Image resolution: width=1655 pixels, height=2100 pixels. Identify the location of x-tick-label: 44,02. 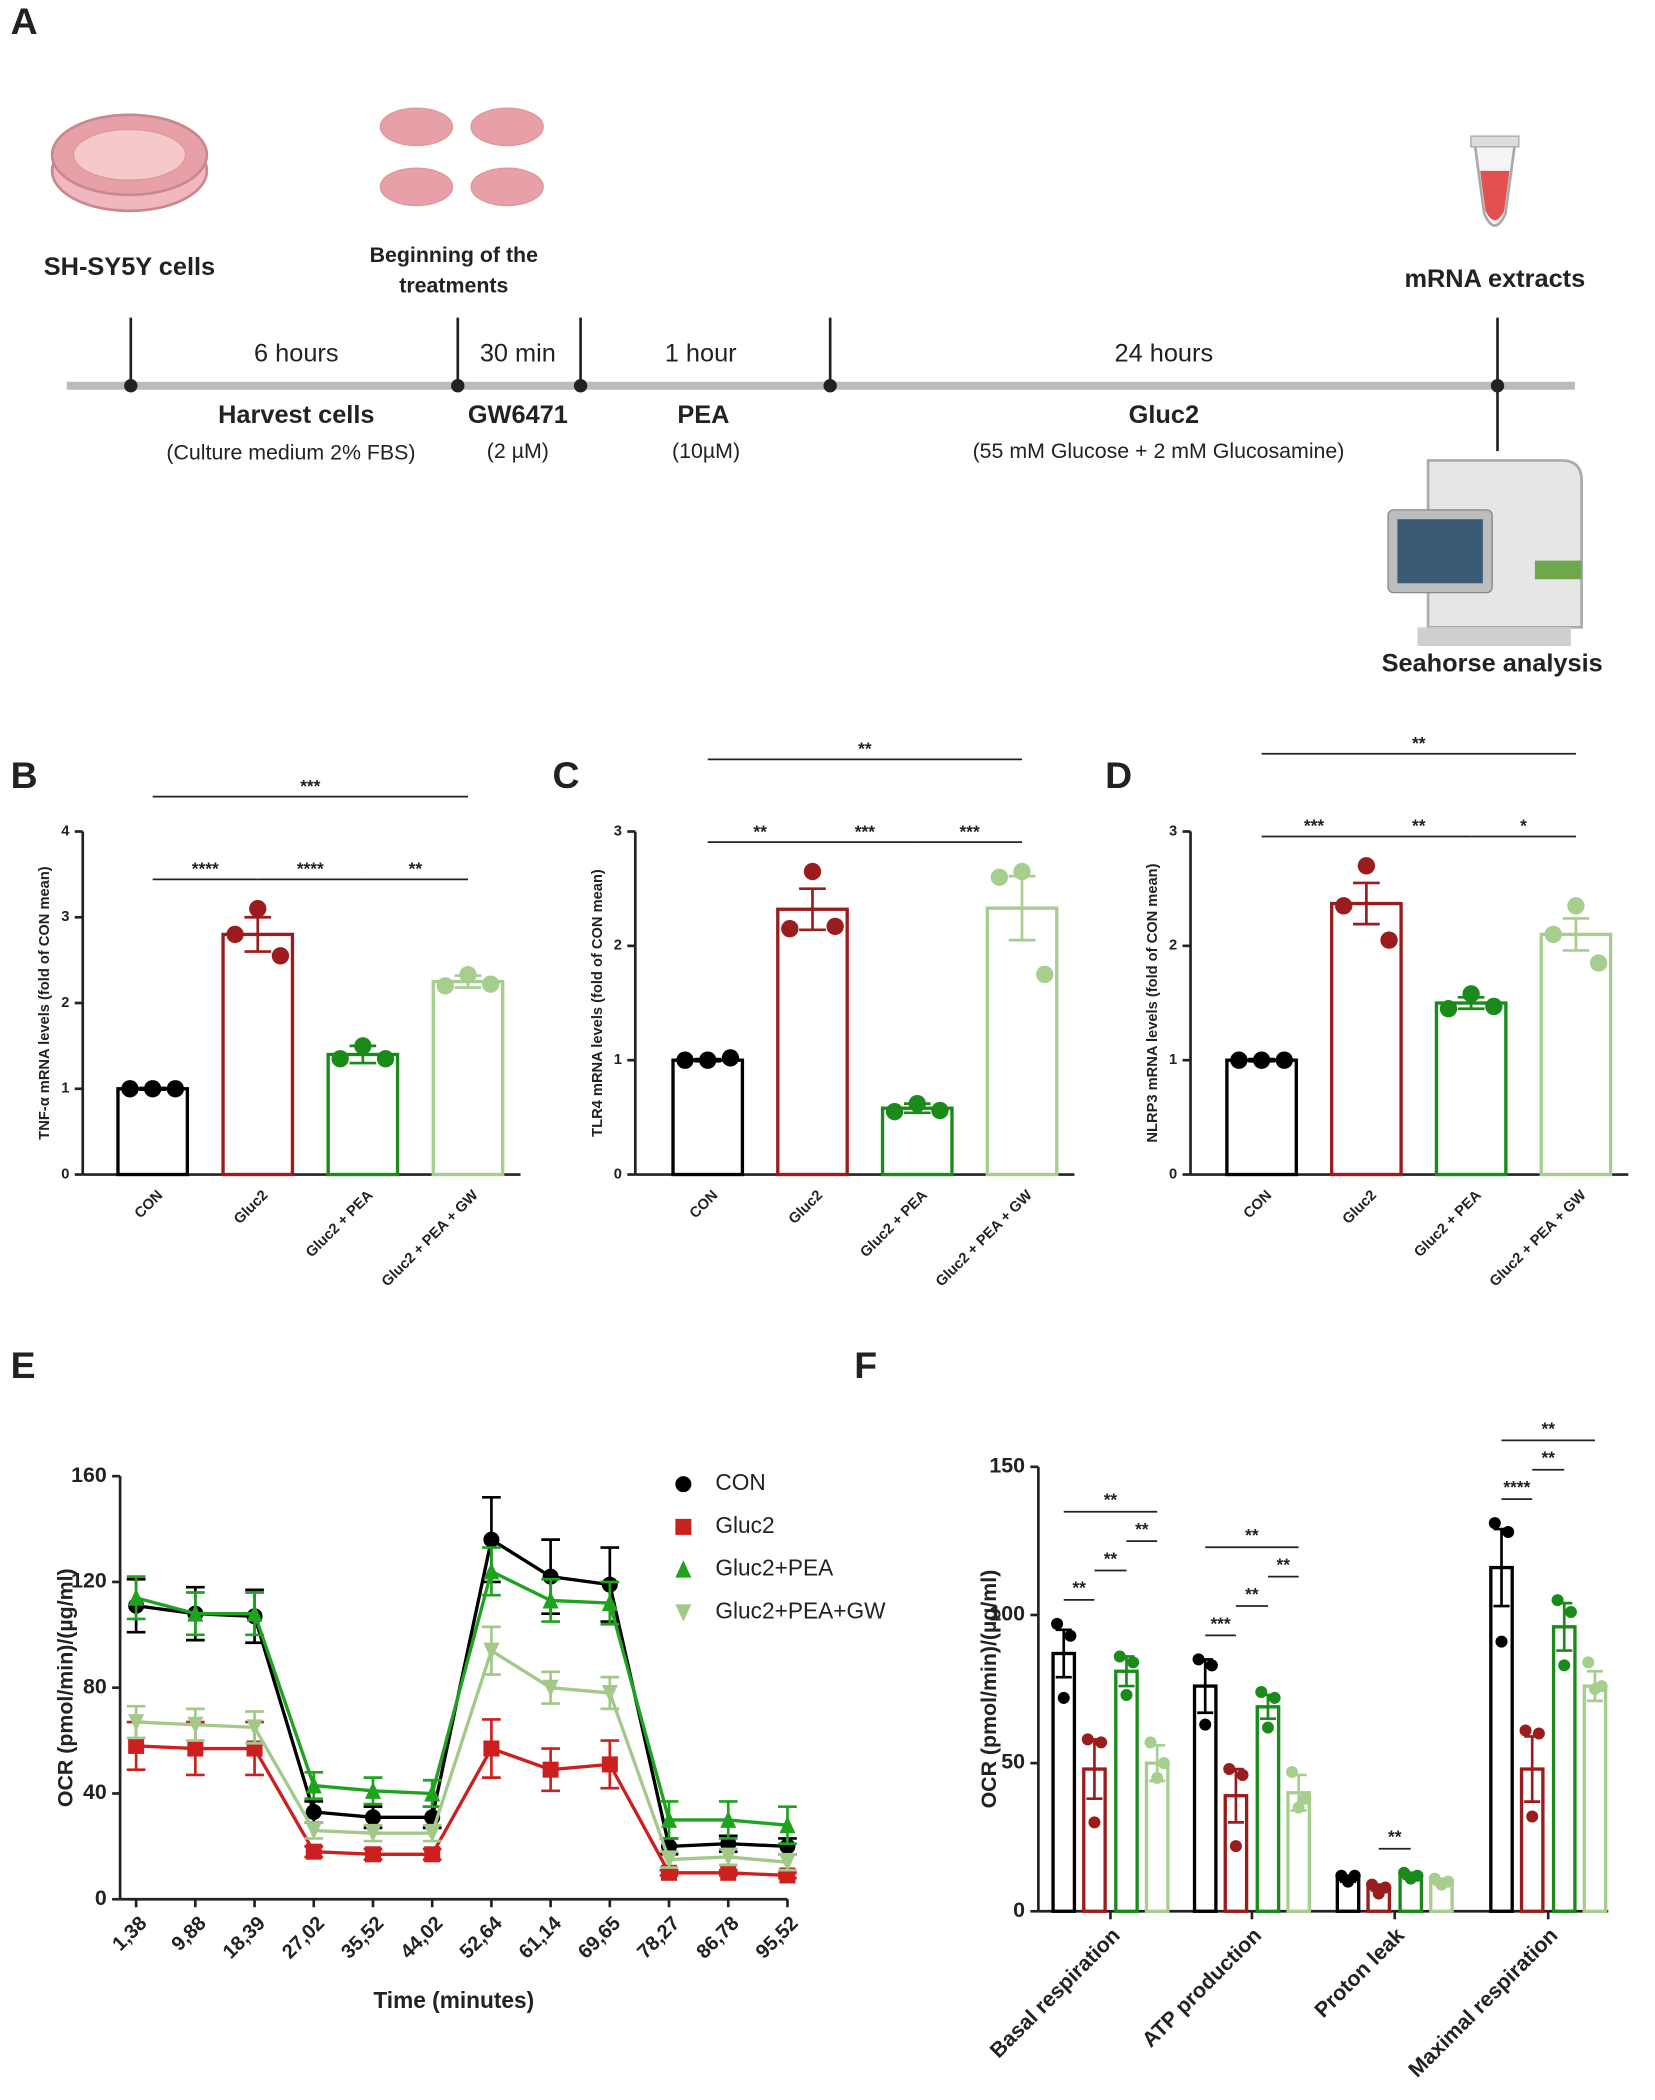
(421, 1937).